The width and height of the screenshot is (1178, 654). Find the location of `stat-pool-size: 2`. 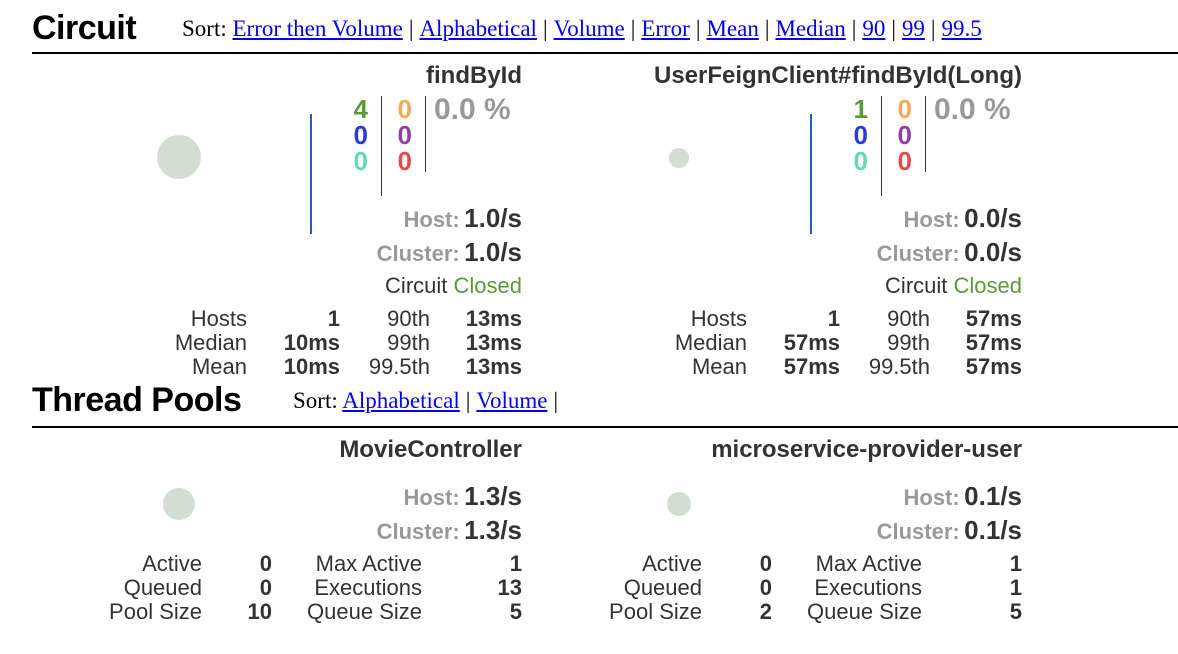

stat-pool-size: 2 is located at coordinates (765, 611).